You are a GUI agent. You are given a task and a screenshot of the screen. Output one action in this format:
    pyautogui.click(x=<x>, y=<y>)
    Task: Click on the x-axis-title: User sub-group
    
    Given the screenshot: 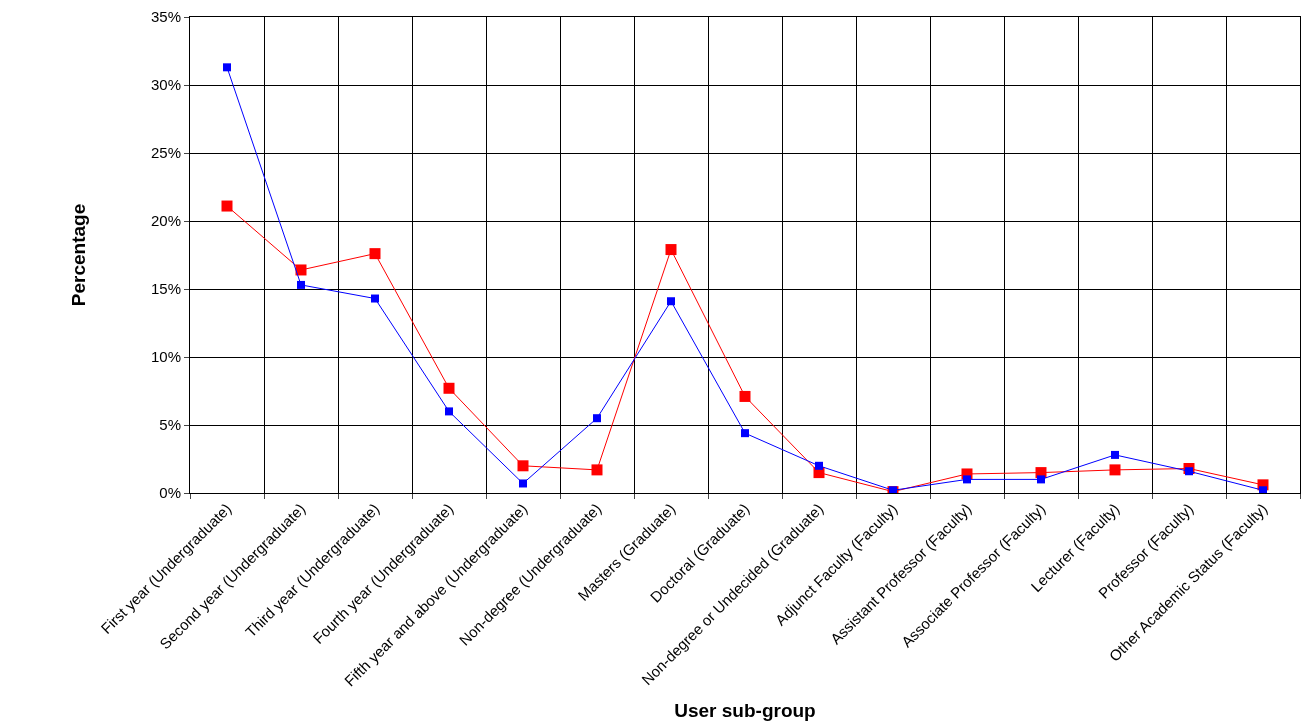 What is the action you would take?
    pyautogui.click(x=745, y=711)
    